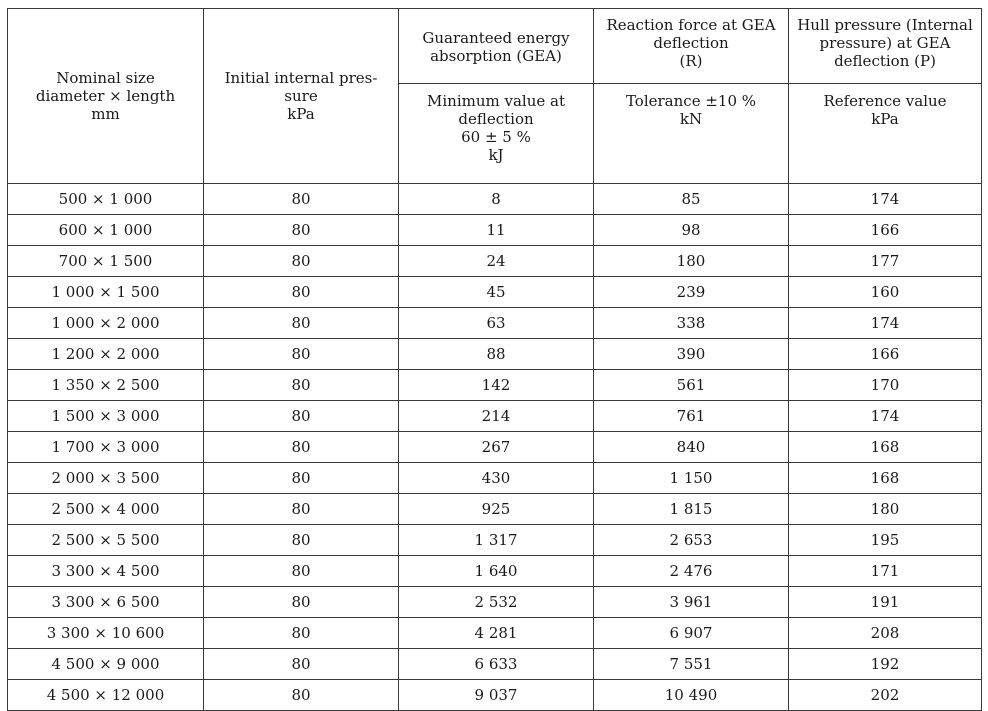 The height and width of the screenshot is (711, 988). Describe the element at coordinates (691, 25) in the screenshot. I see `header-text: Reaction force at GEA` at that location.